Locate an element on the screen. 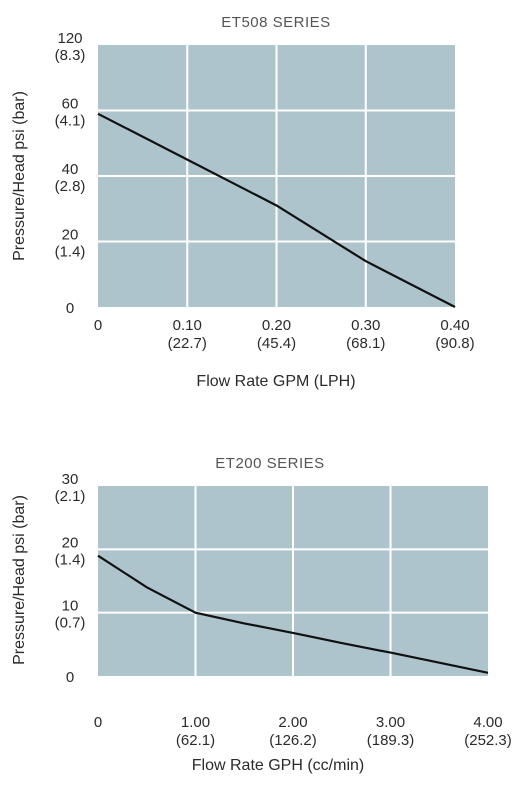 The width and height of the screenshot is (521, 800). y-tick-sublabel: (2.1) is located at coordinates (70, 496).